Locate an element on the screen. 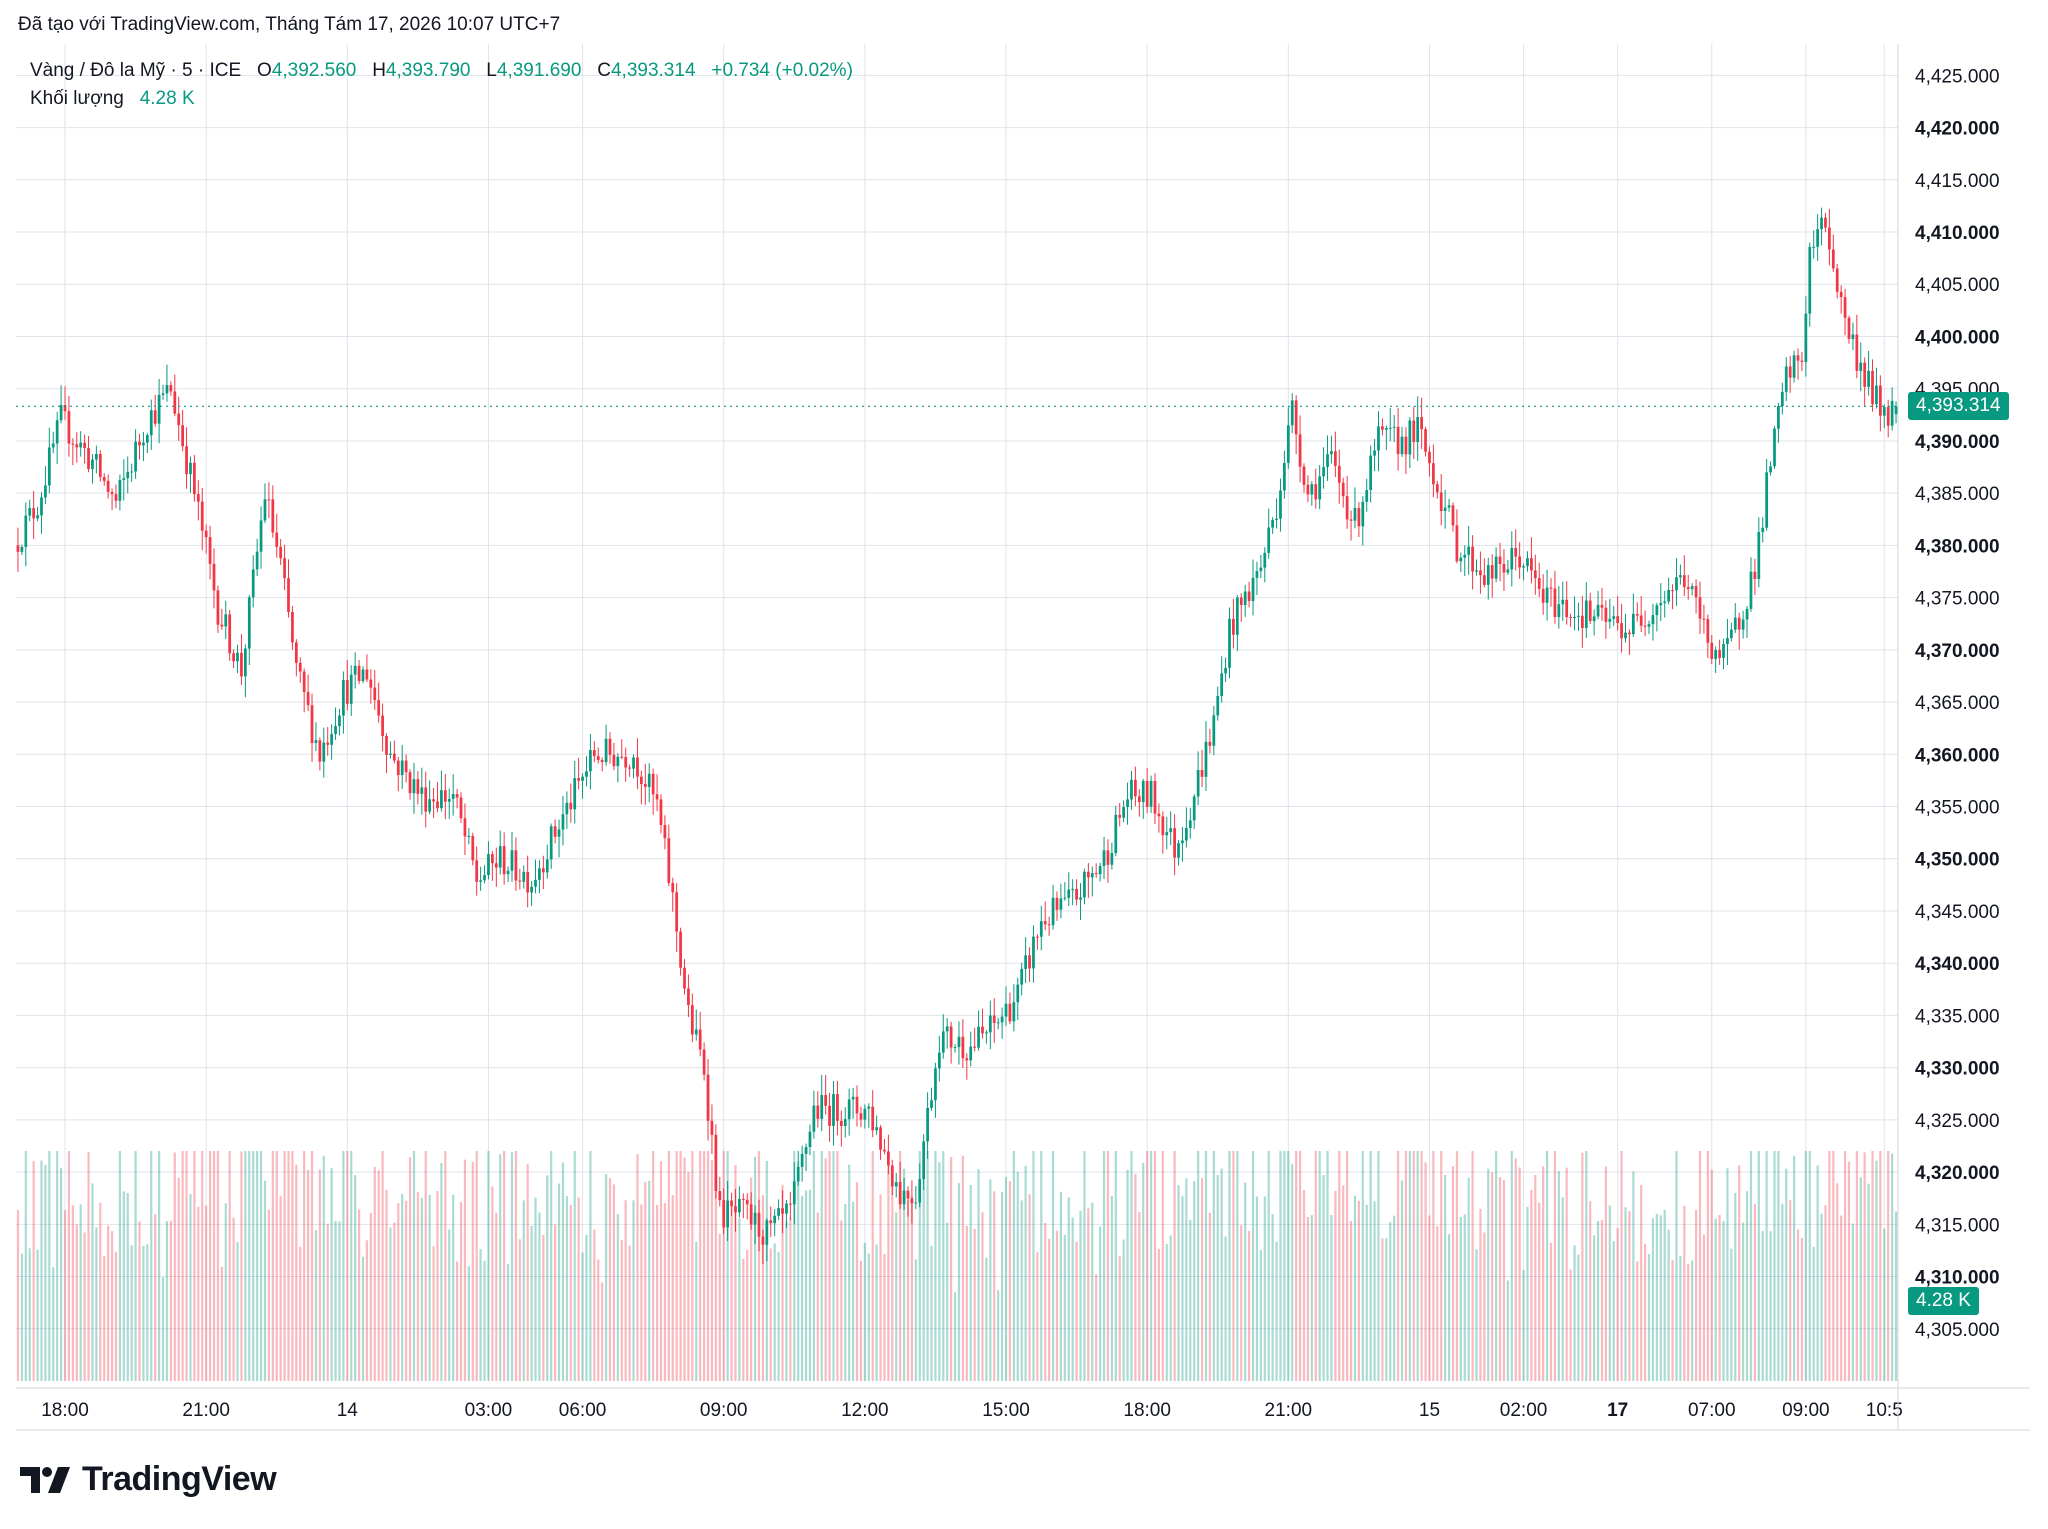 Image resolution: width=2048 pixels, height=1529 pixels. y-tick-label: 4,380.000 is located at coordinates (1957, 546).